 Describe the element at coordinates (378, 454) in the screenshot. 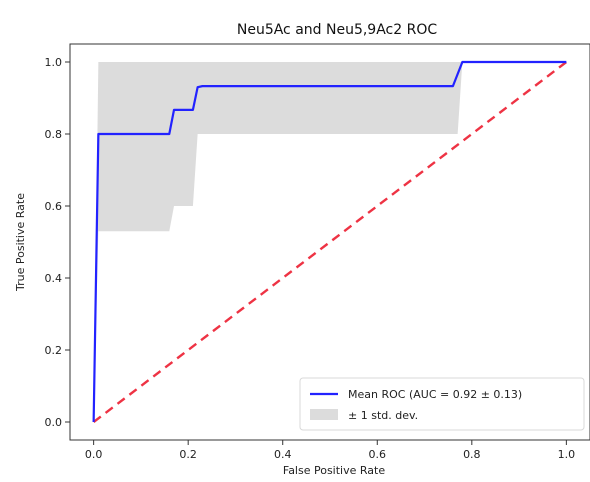

I see `x-tick-label: 0.6` at that location.